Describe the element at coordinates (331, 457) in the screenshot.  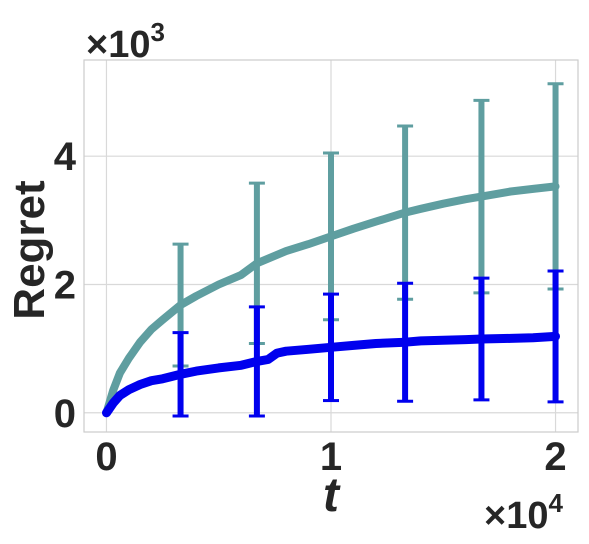
I see `x-tick-label-1: 1` at that location.